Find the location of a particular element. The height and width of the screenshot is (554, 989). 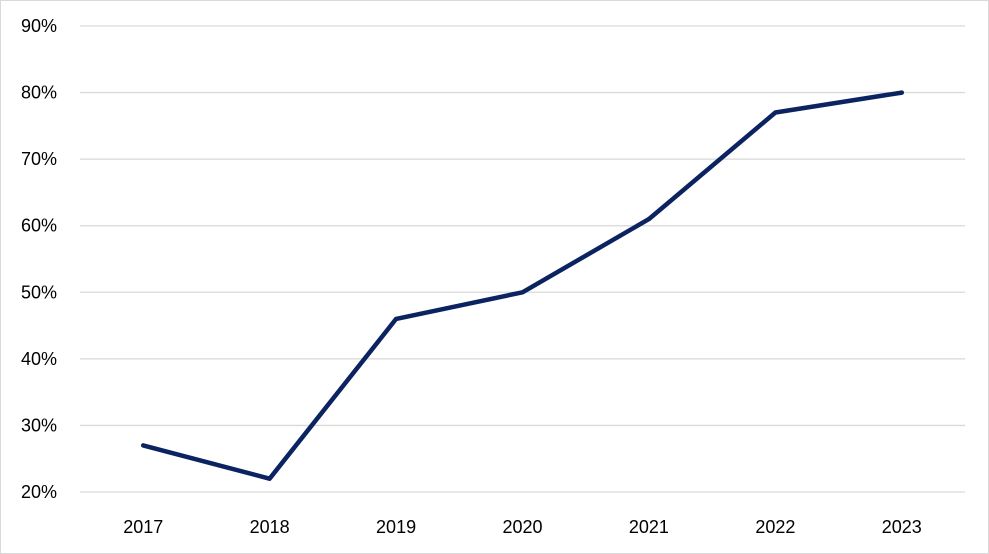

y-tick-label: 50% is located at coordinates (39, 292).